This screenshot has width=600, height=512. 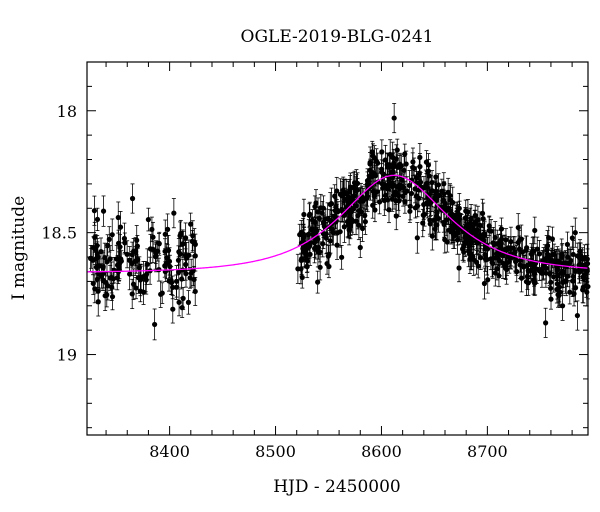 I want to click on y-tick-label: 19, so click(x=67, y=355).